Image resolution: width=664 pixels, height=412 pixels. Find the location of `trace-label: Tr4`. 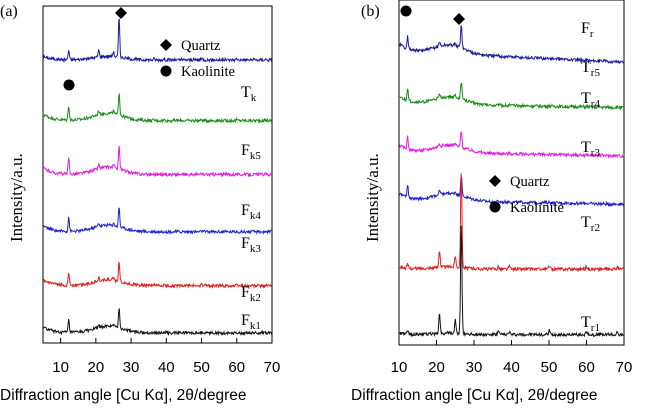

trace-label: Tr4 is located at coordinates (590, 100).